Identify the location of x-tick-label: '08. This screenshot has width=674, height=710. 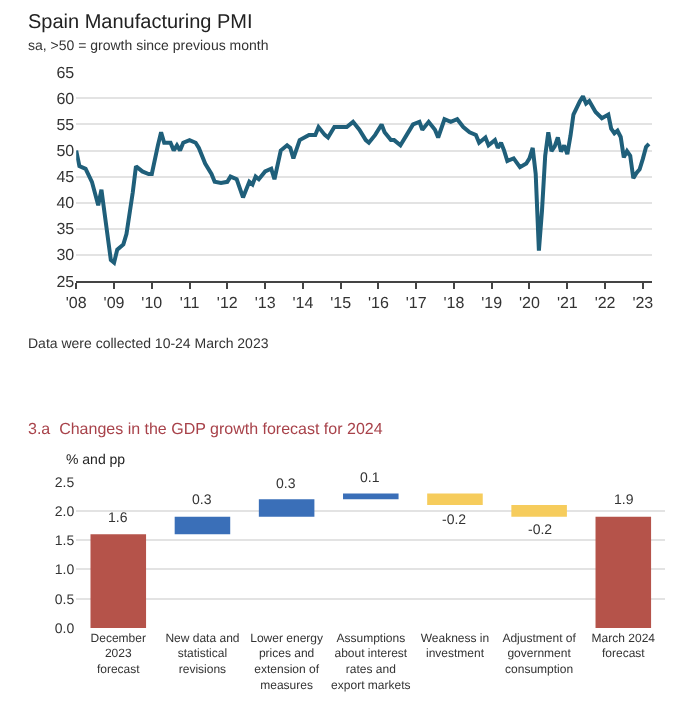
(76, 303).